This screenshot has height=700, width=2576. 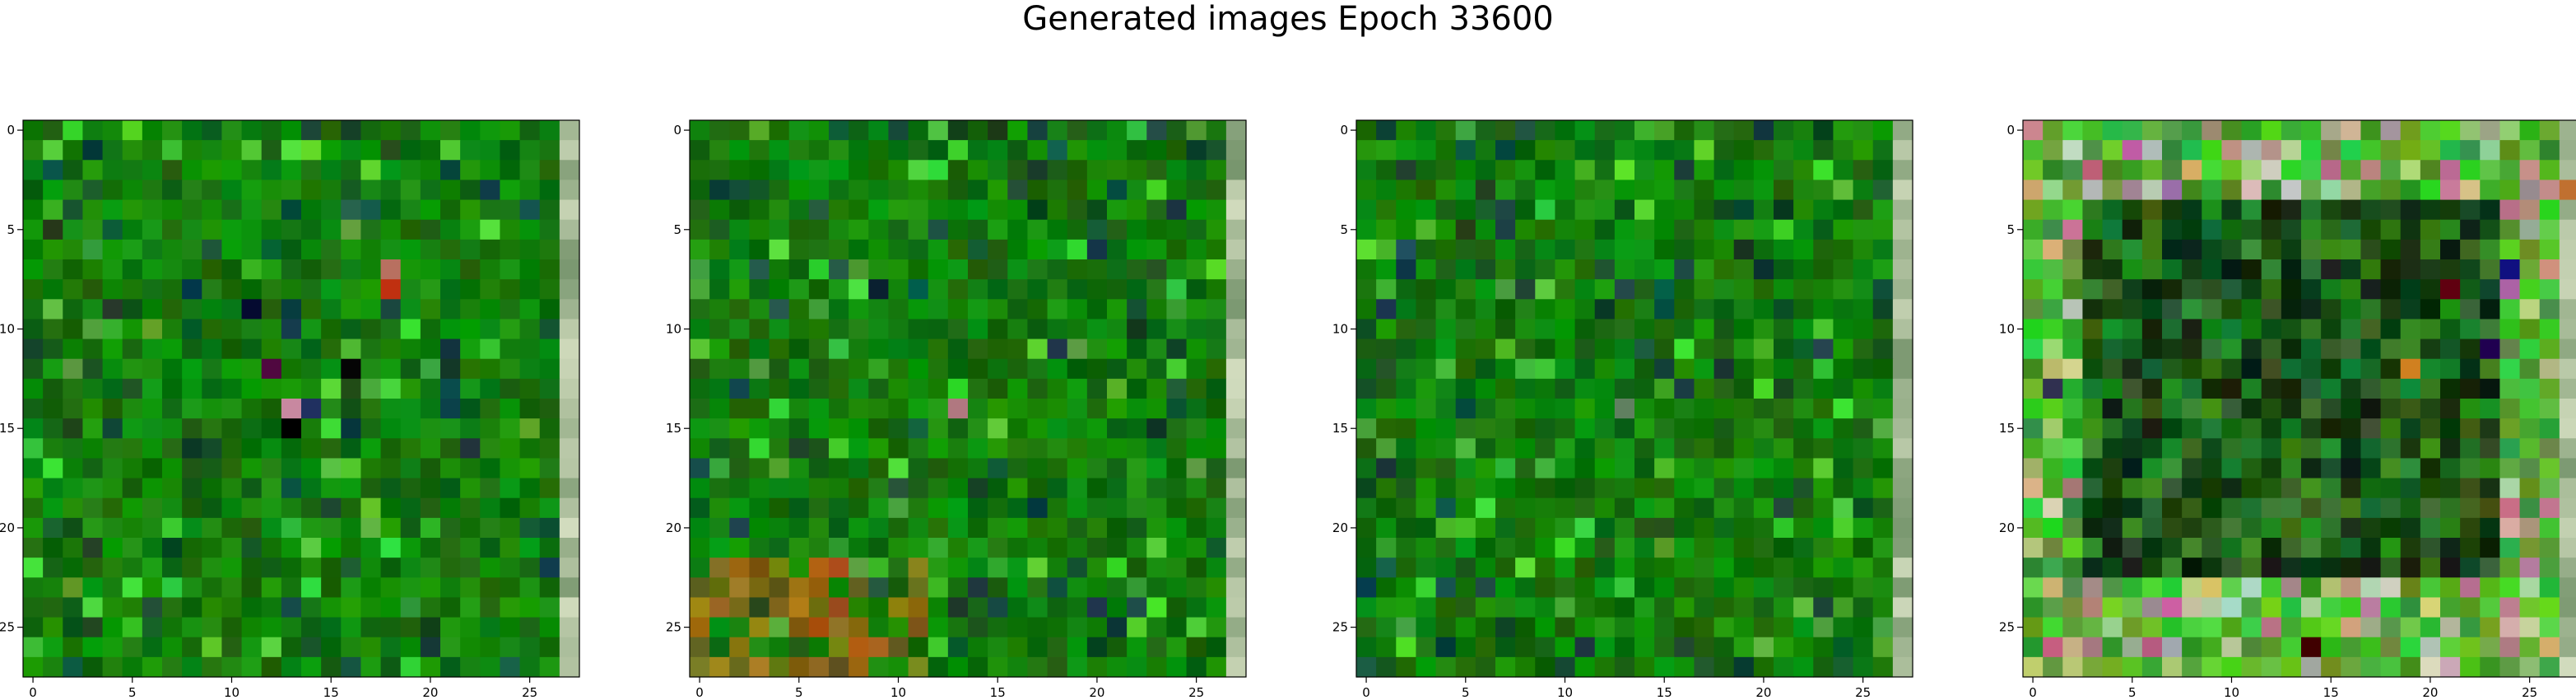 What do you see at coordinates (699, 692) in the screenshot?
I see `x-tick-label: 0` at bounding box center [699, 692].